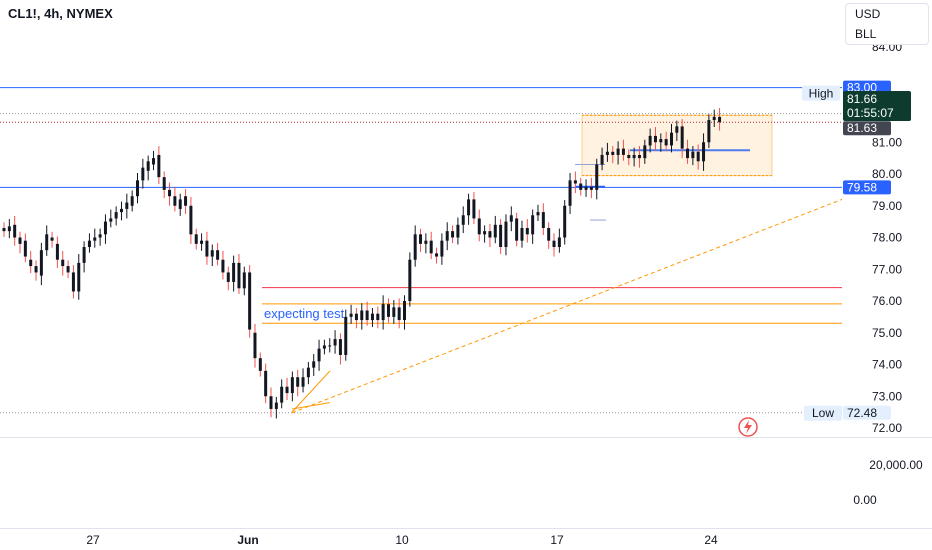  I want to click on volume-tick-label: 0.00, so click(865, 500).